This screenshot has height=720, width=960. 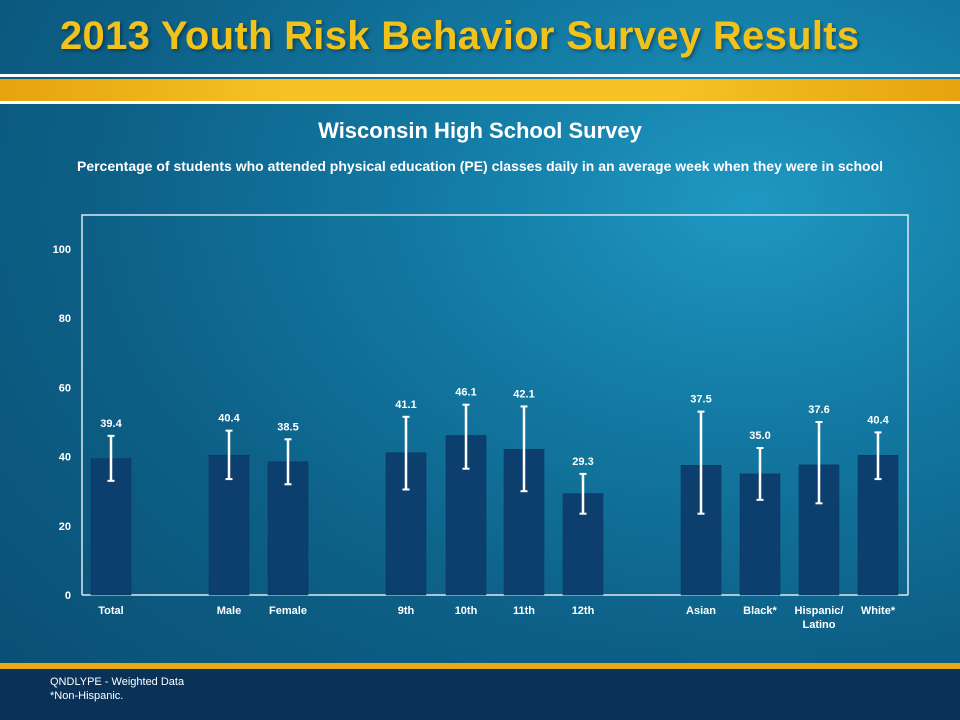 I want to click on x-tick-label: Hispanic/, so click(x=819, y=611).